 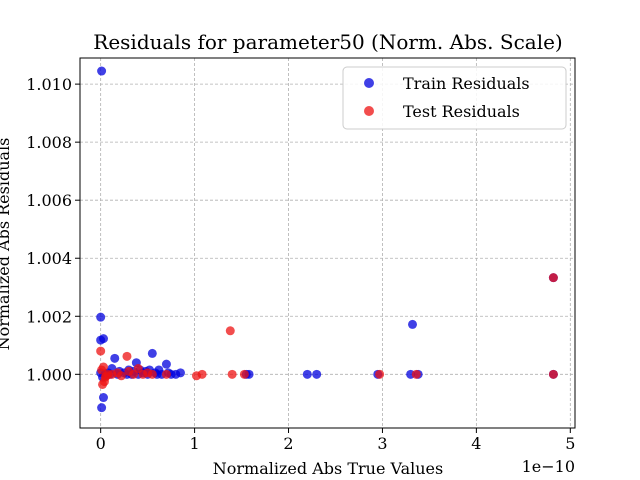 I want to click on y-axis-label: Normalized Abs Residuals, so click(x=6, y=244).